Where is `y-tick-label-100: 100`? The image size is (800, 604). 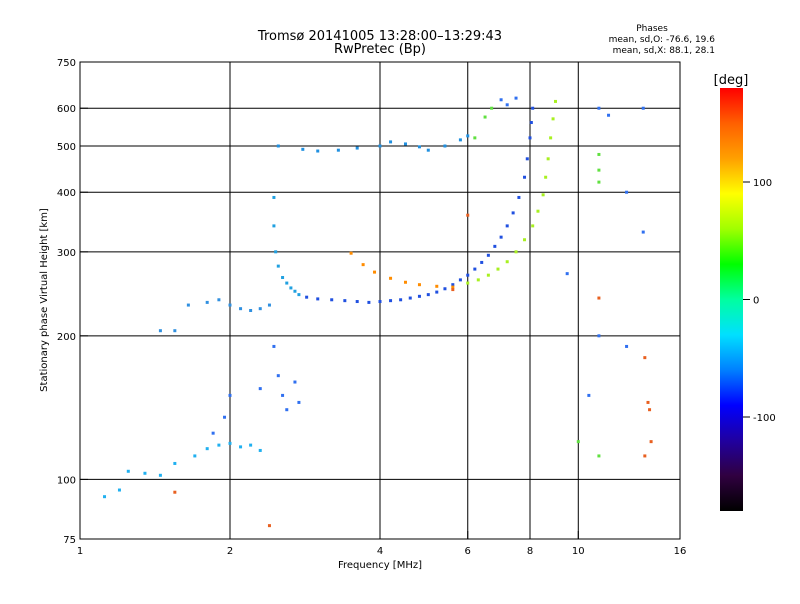 y-tick-label-100: 100 is located at coordinates (66, 480).